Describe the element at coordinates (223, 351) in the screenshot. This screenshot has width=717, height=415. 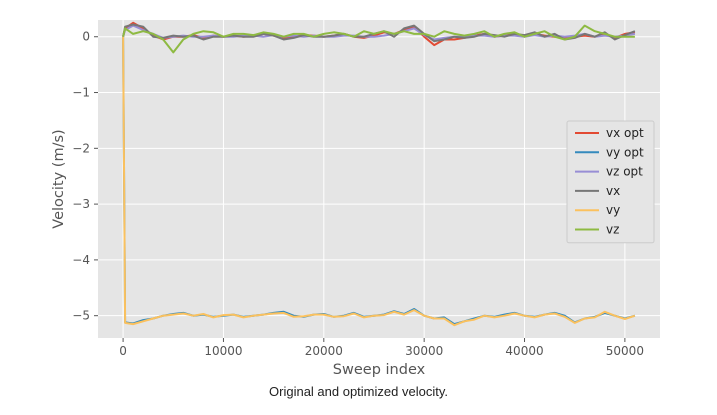
I see `x-tick-label: 10000` at that location.